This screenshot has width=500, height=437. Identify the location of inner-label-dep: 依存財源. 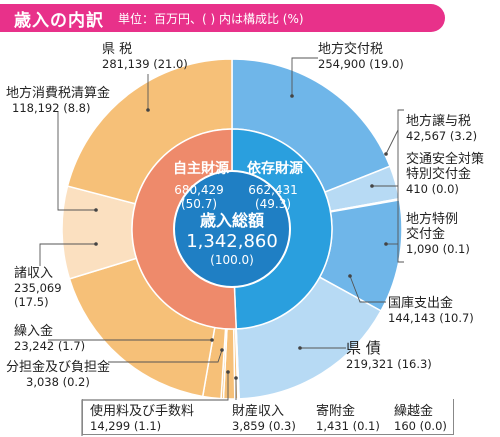
(275, 169).